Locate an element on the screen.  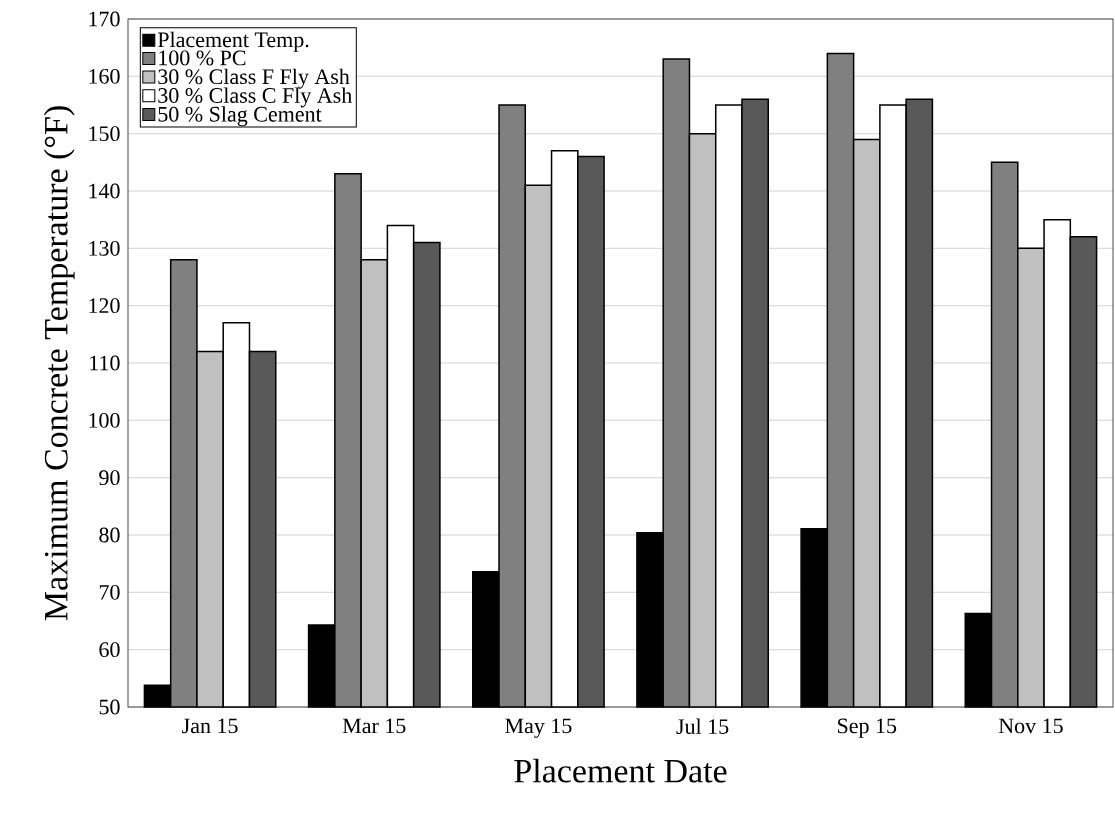
x-tick-label: Mar 15 is located at coordinates (374, 726).